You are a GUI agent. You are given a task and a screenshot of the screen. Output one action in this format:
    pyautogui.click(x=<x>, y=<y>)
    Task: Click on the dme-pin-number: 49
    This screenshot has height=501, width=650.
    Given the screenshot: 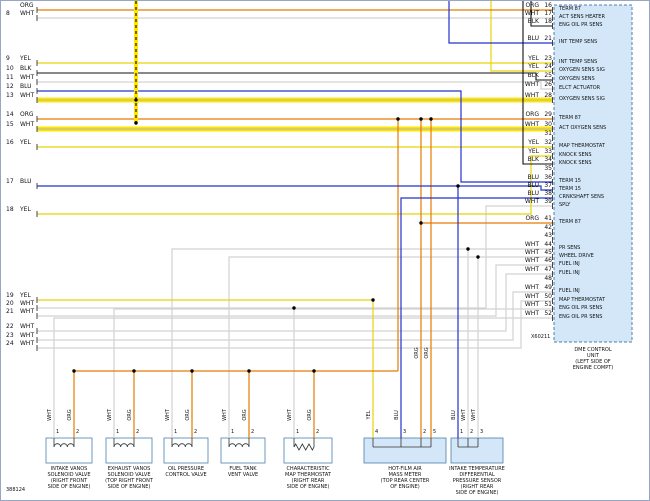 What is the action you would take?
    pyautogui.click(x=548, y=287)
    